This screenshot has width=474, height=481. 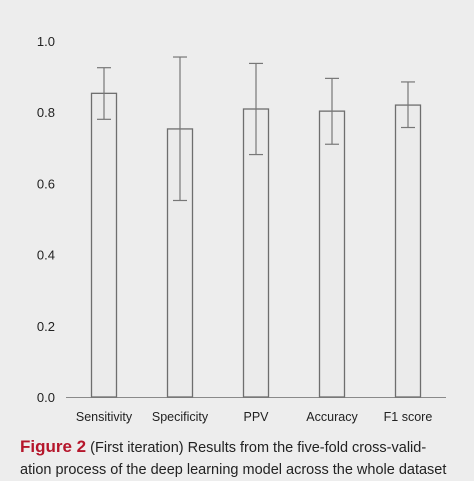 What do you see at coordinates (180, 417) in the screenshot?
I see `x-category-label: Specificity` at bounding box center [180, 417].